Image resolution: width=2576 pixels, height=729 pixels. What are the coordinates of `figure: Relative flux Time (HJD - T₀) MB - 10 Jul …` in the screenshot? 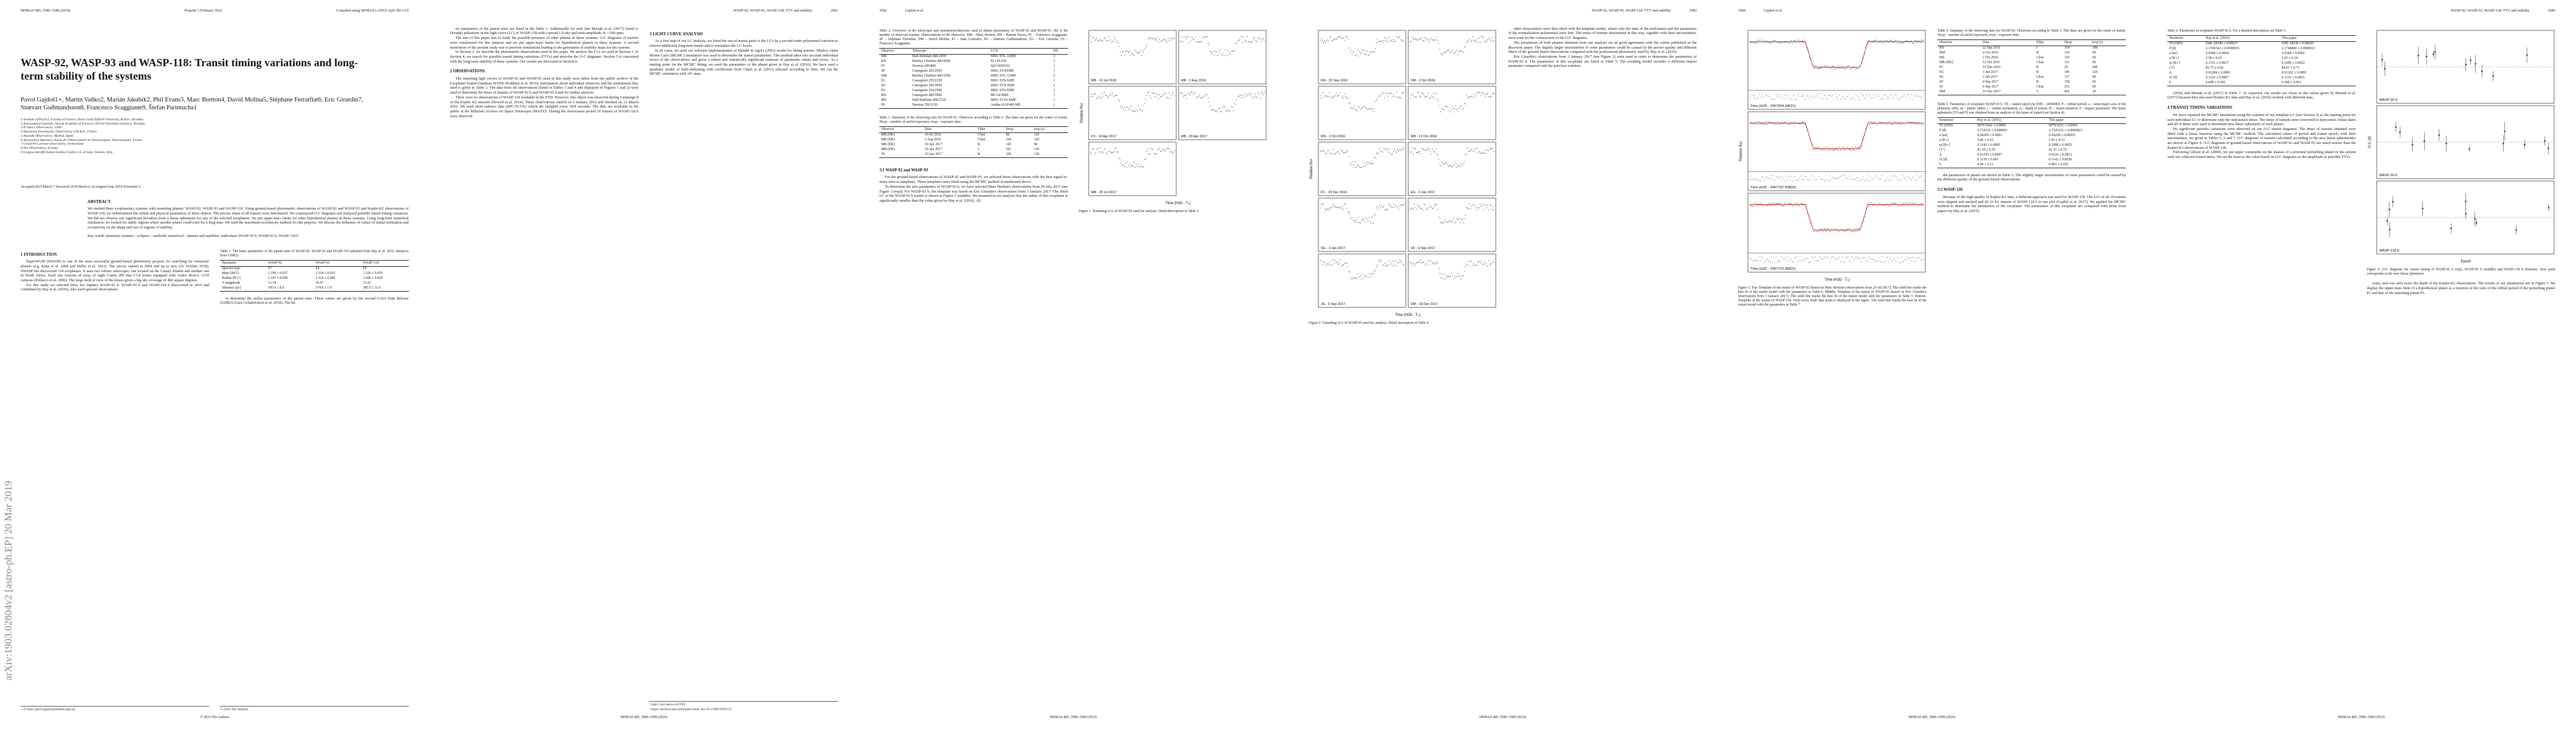 It's located at (1173, 122).